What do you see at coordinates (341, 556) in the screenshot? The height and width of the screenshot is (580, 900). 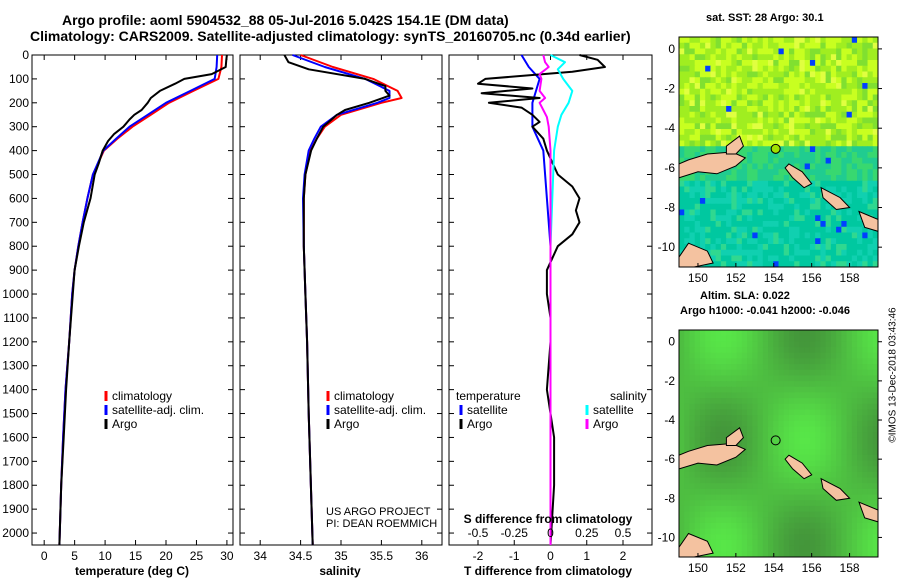 I see `x-tick-label: 35` at bounding box center [341, 556].